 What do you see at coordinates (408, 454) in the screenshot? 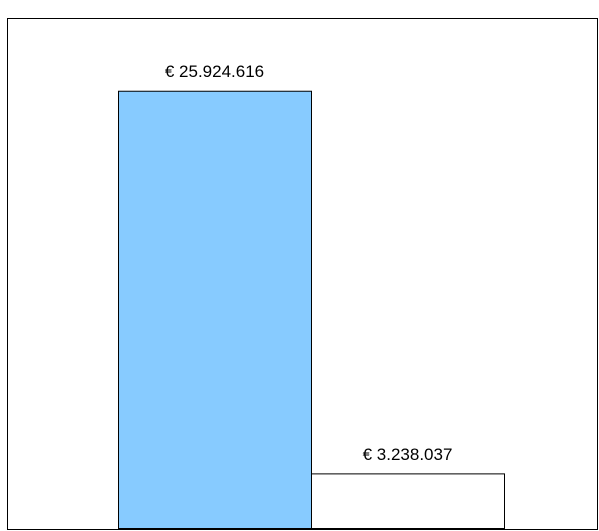
I see `data-label: € 3.238.037` at bounding box center [408, 454].